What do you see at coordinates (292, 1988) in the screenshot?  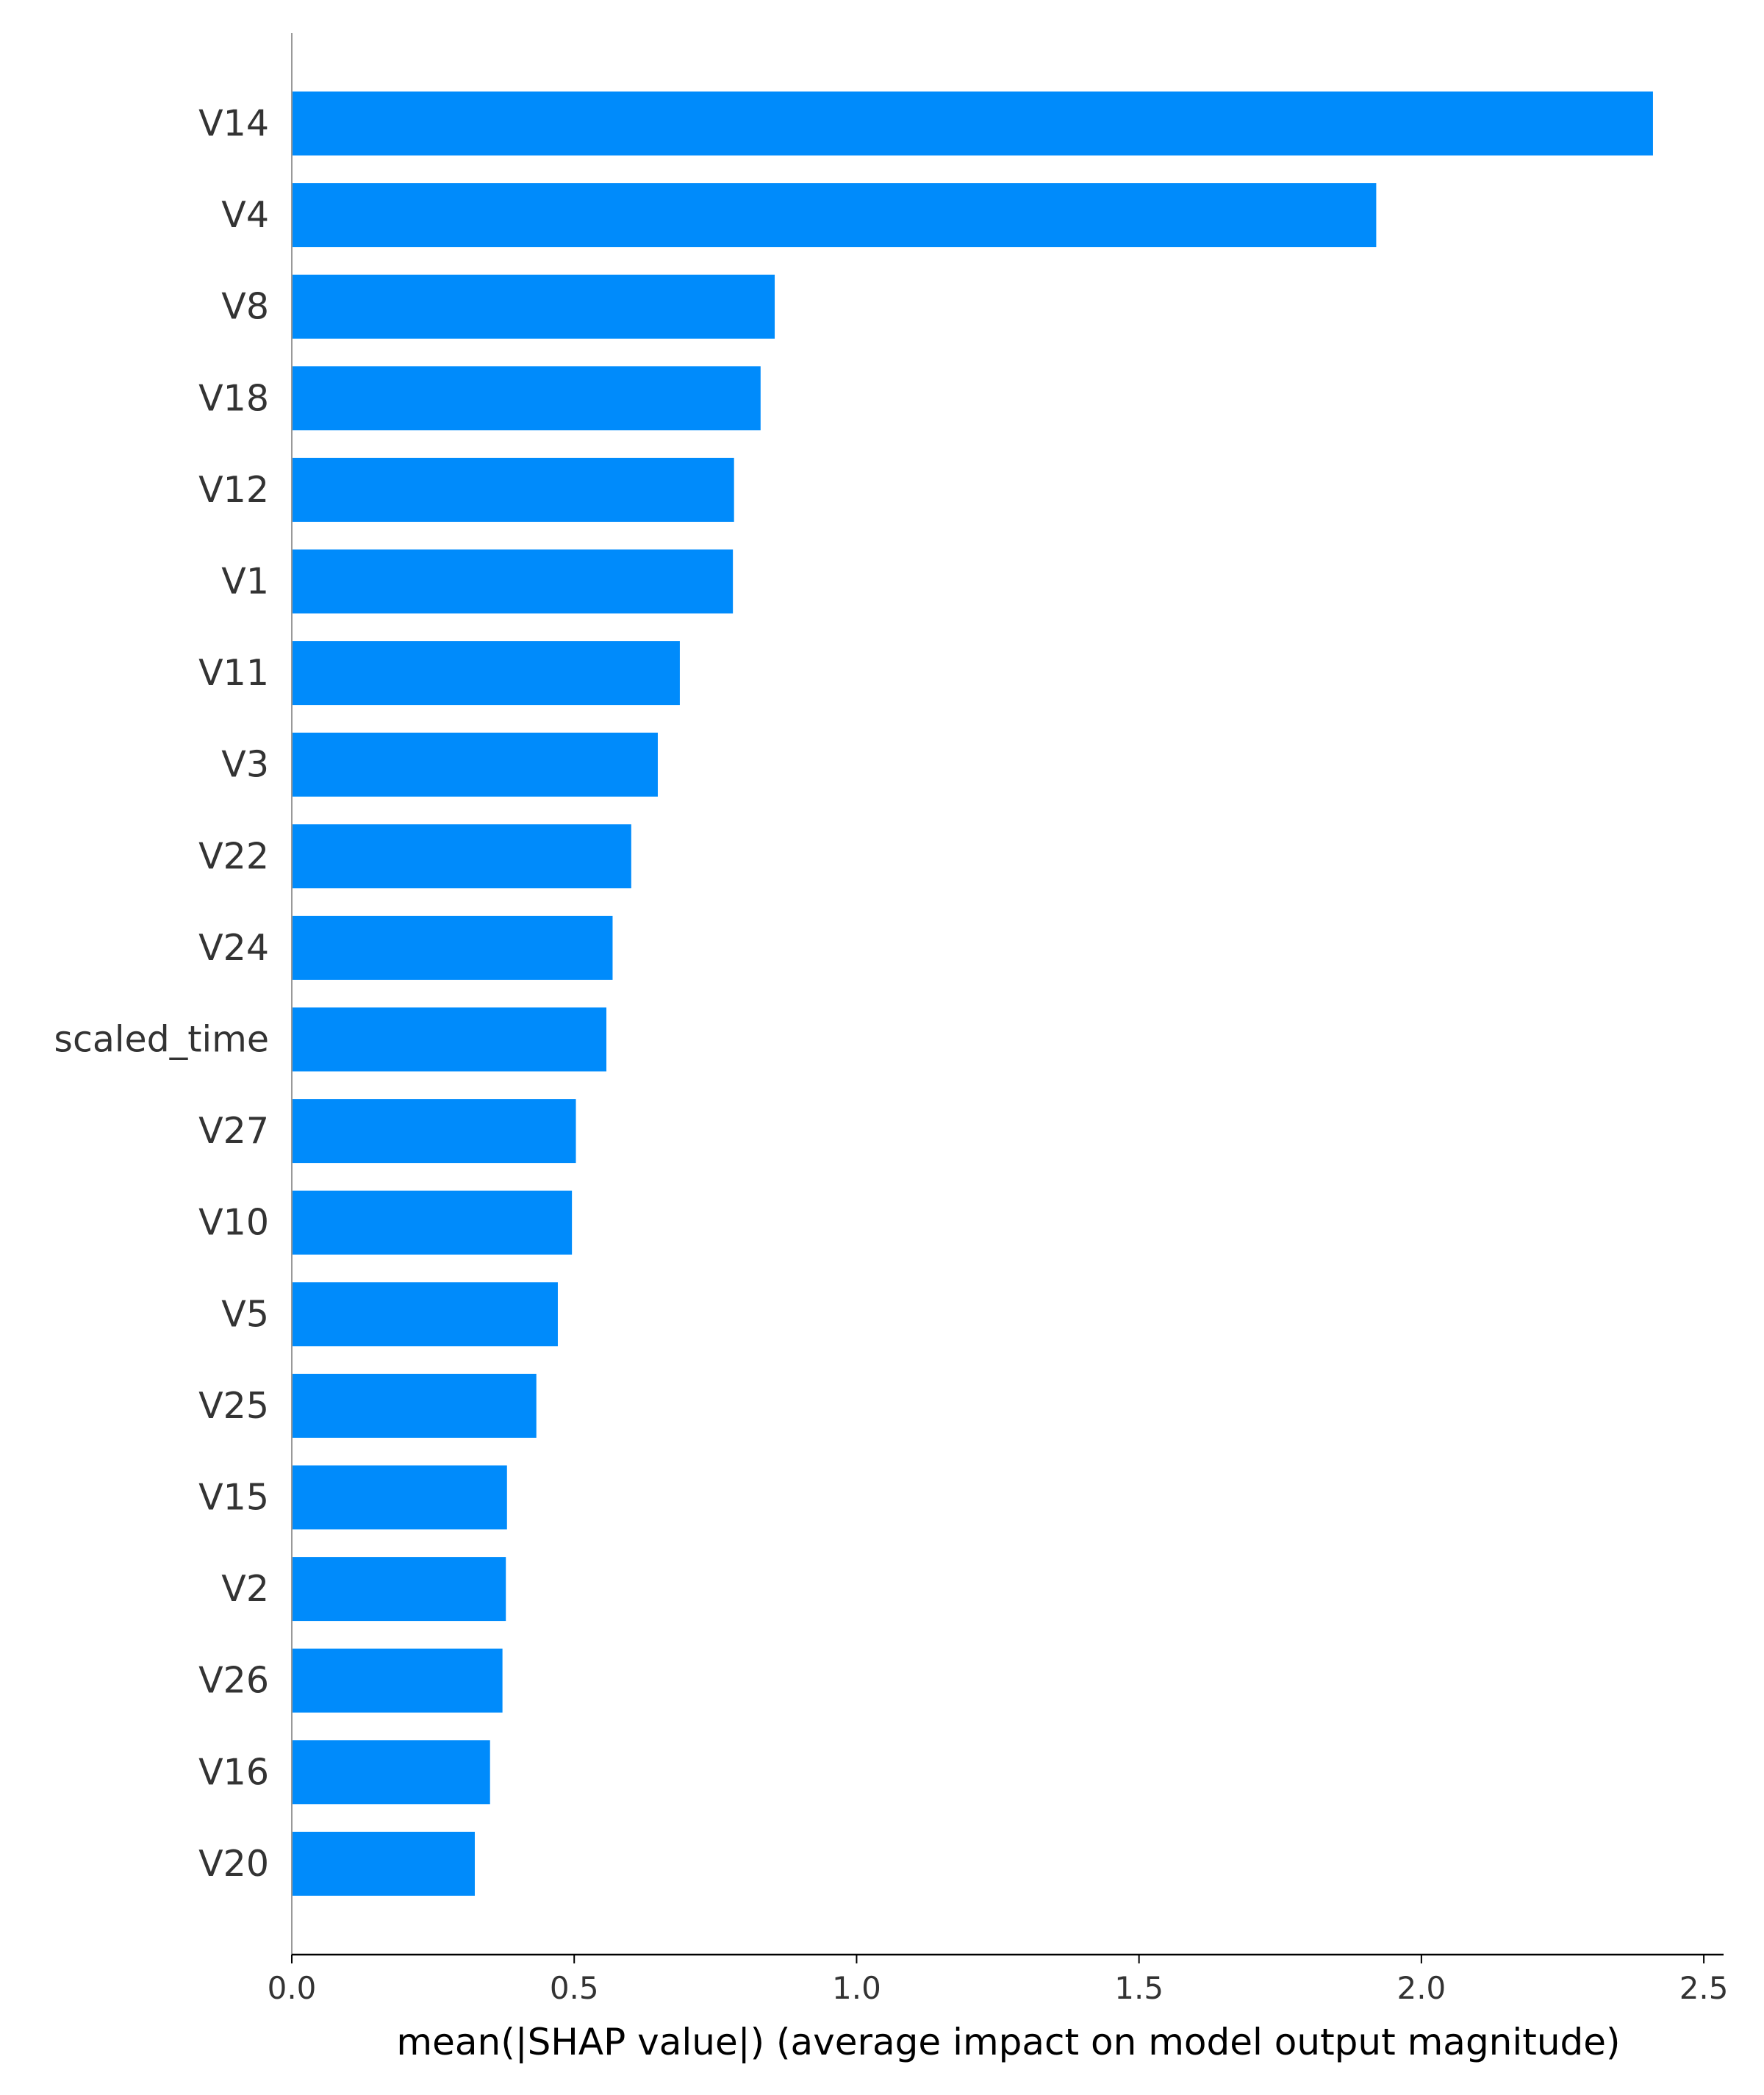 I see `x-tick-label: 0.0` at bounding box center [292, 1988].